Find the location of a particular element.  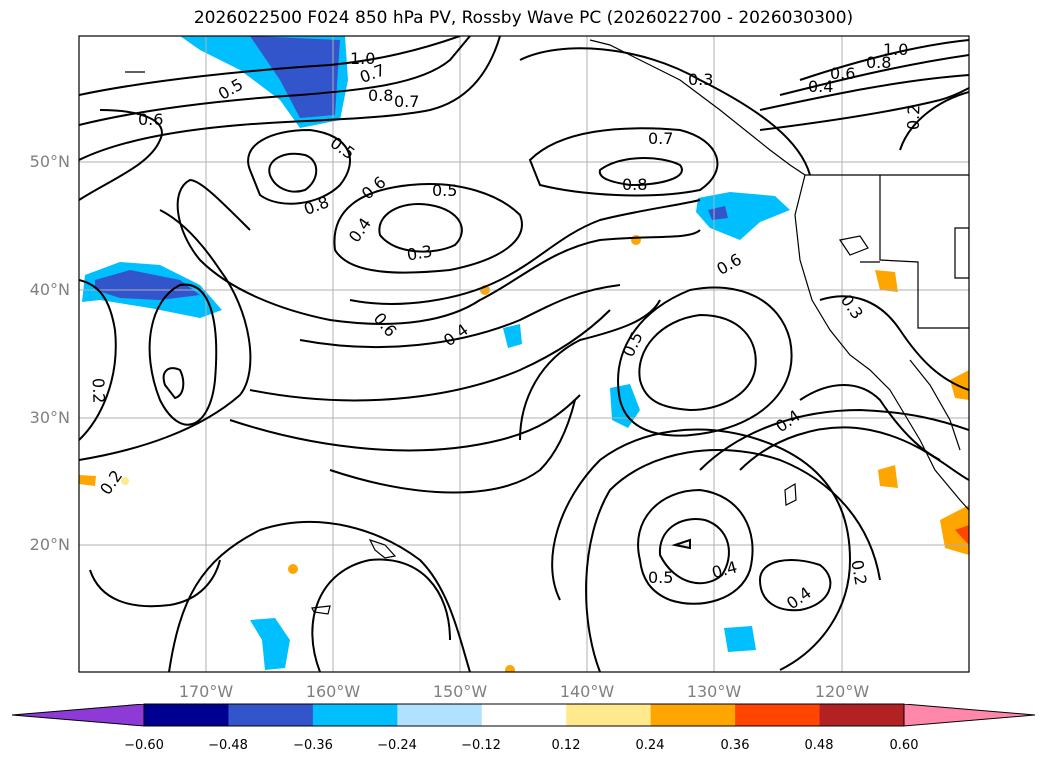

lon-label-170w: 170°W is located at coordinates (206, 691).